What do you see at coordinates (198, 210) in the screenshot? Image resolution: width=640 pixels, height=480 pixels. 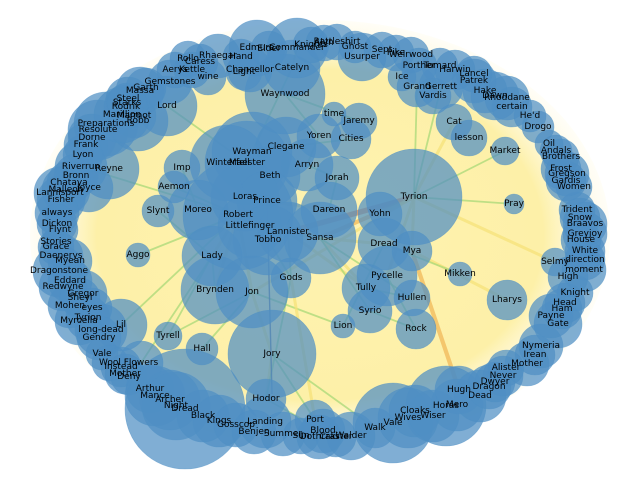 I see `node-label-moreo: Moreo` at bounding box center [198, 210].